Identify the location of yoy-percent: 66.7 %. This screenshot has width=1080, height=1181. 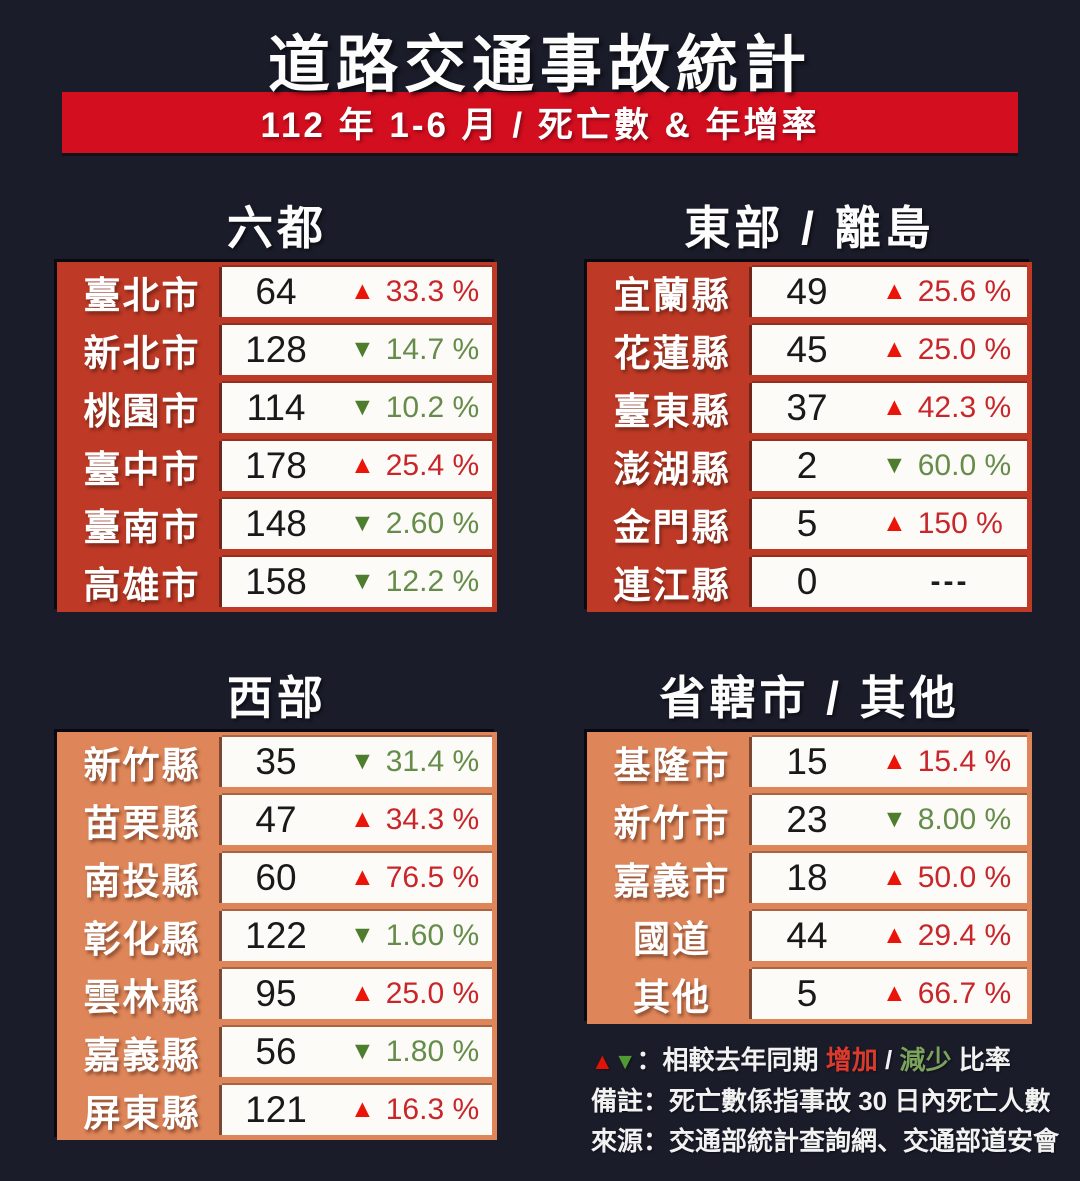
(964, 993).